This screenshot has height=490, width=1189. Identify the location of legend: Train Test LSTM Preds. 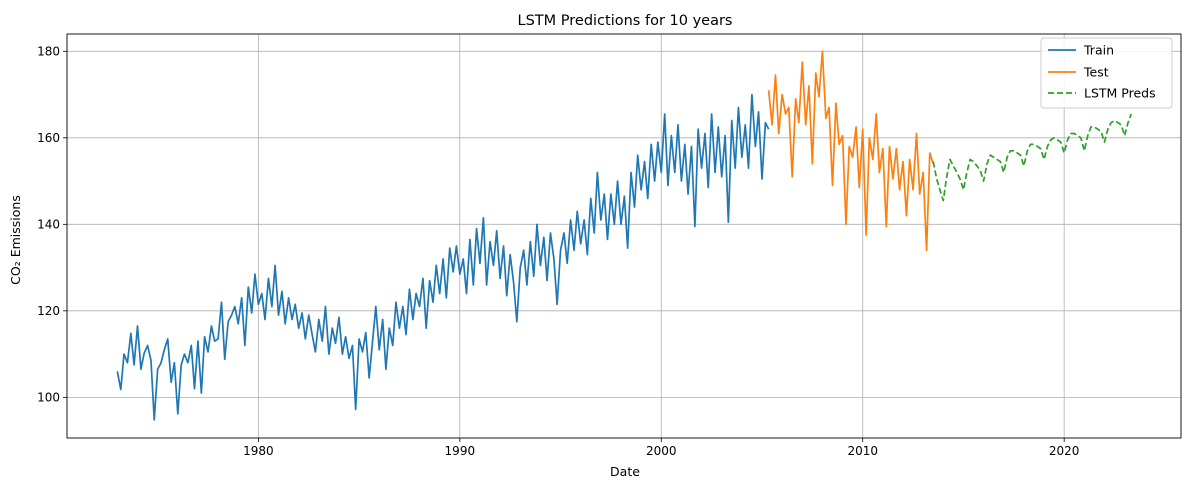
(1106, 73).